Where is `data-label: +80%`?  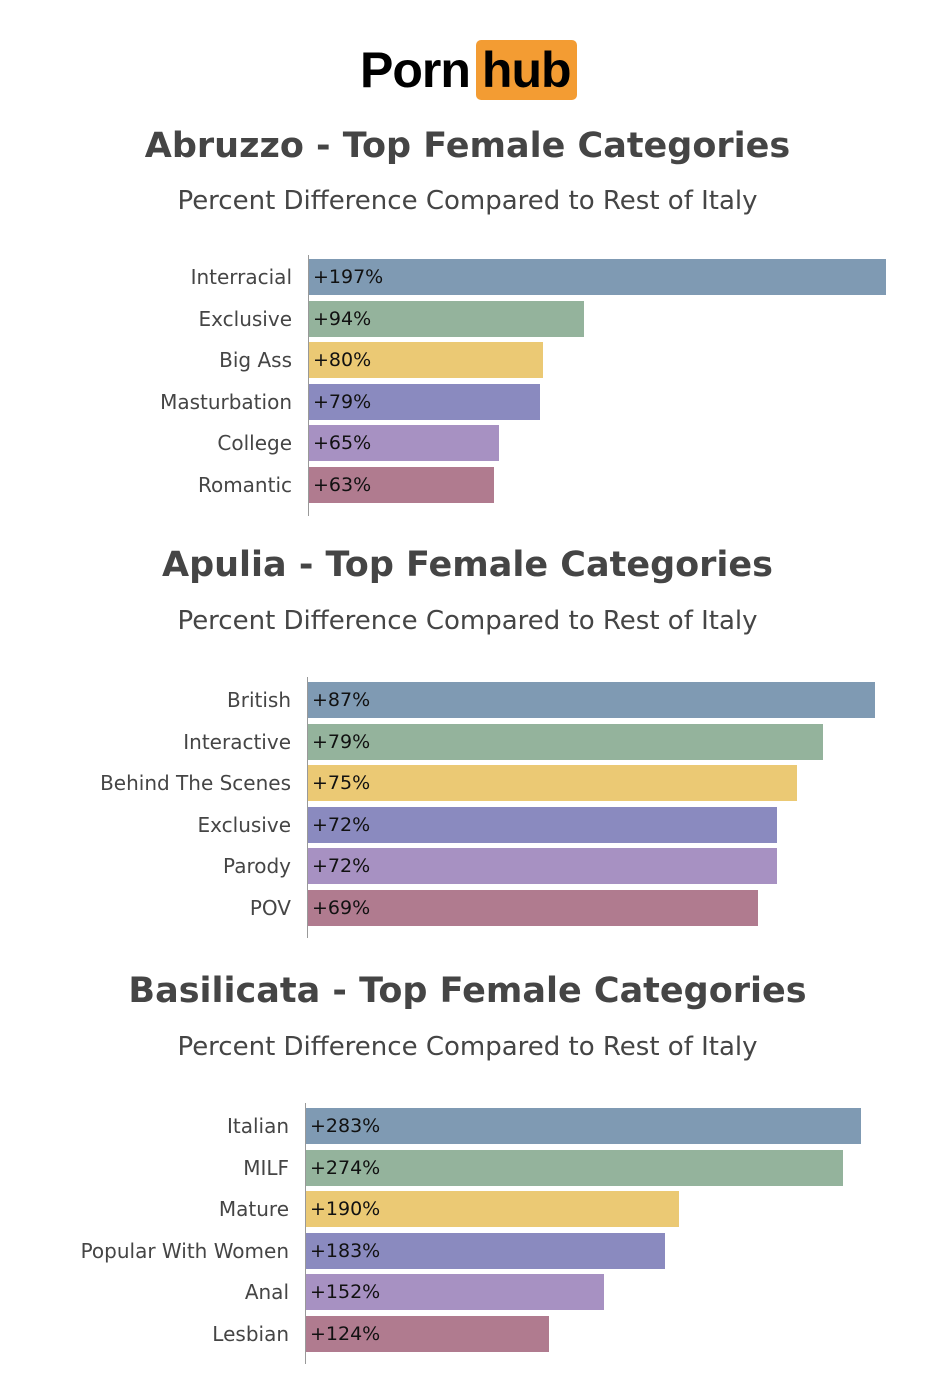 data-label: +80% is located at coordinates (342, 360).